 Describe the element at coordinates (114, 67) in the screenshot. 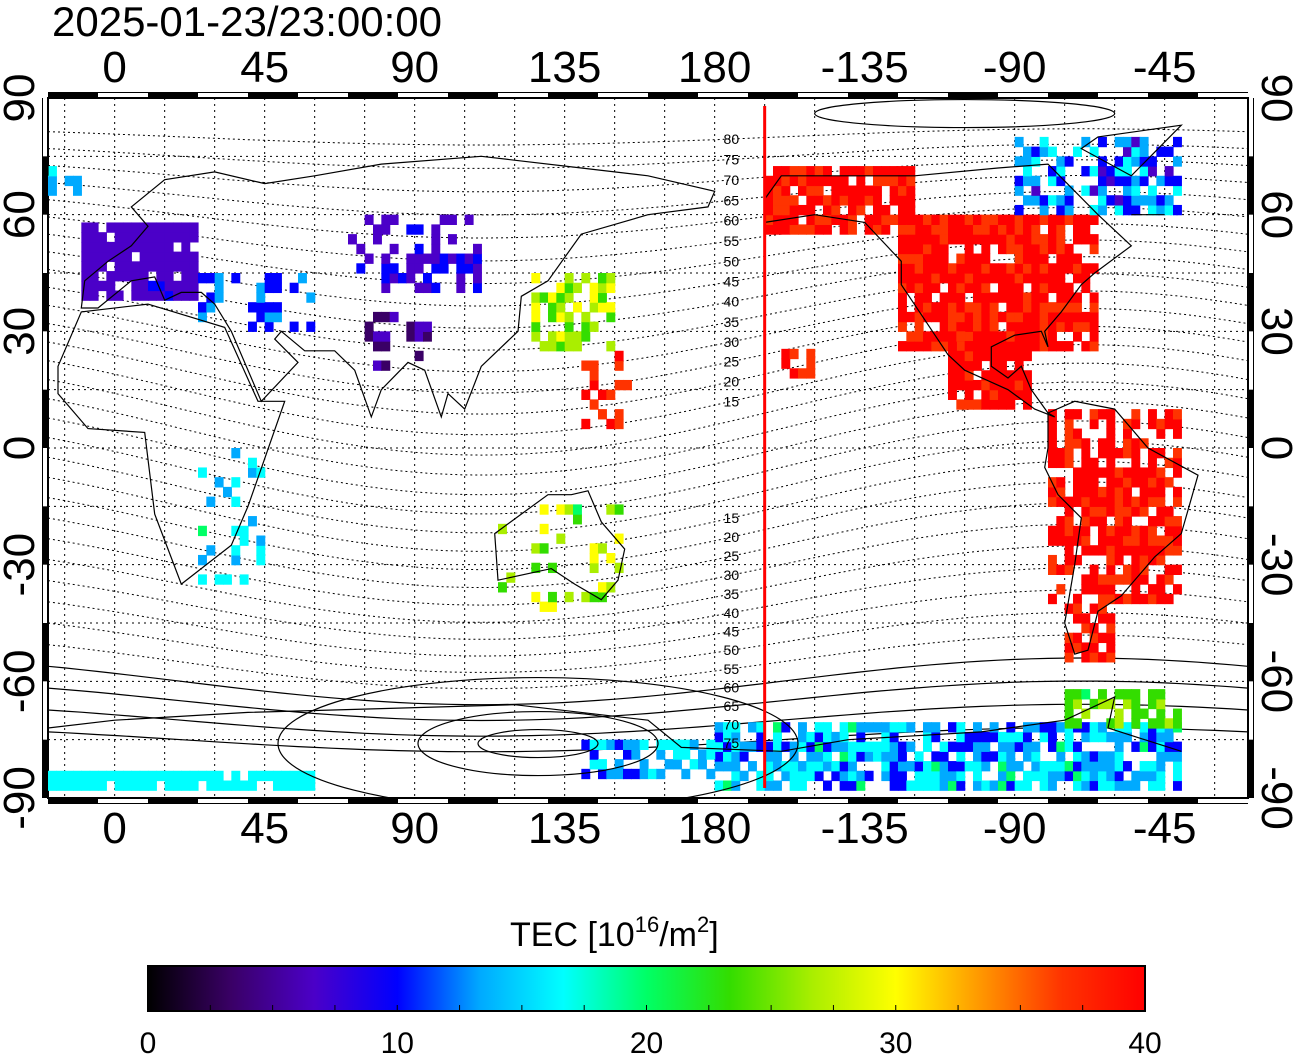

I see `lon-tick-top-0: 0` at that location.